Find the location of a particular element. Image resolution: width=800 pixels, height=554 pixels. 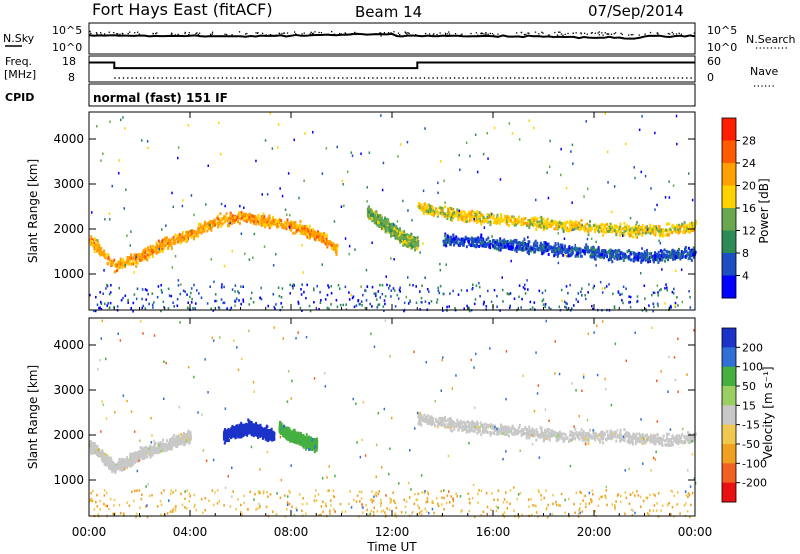

freq-label-line2: [MHz] is located at coordinates (20, 74).